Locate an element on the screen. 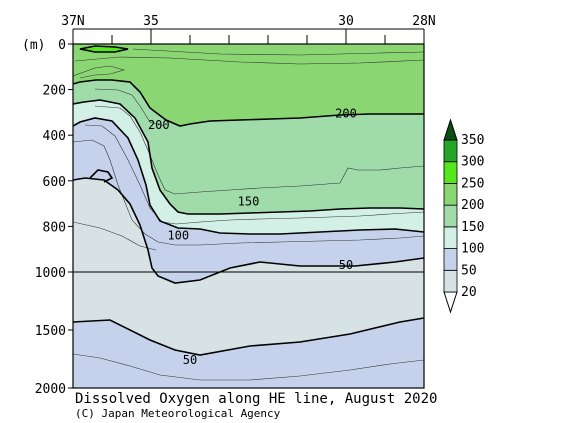 The width and height of the screenshot is (570, 423). colorbar-label: 20 is located at coordinates (469, 292).